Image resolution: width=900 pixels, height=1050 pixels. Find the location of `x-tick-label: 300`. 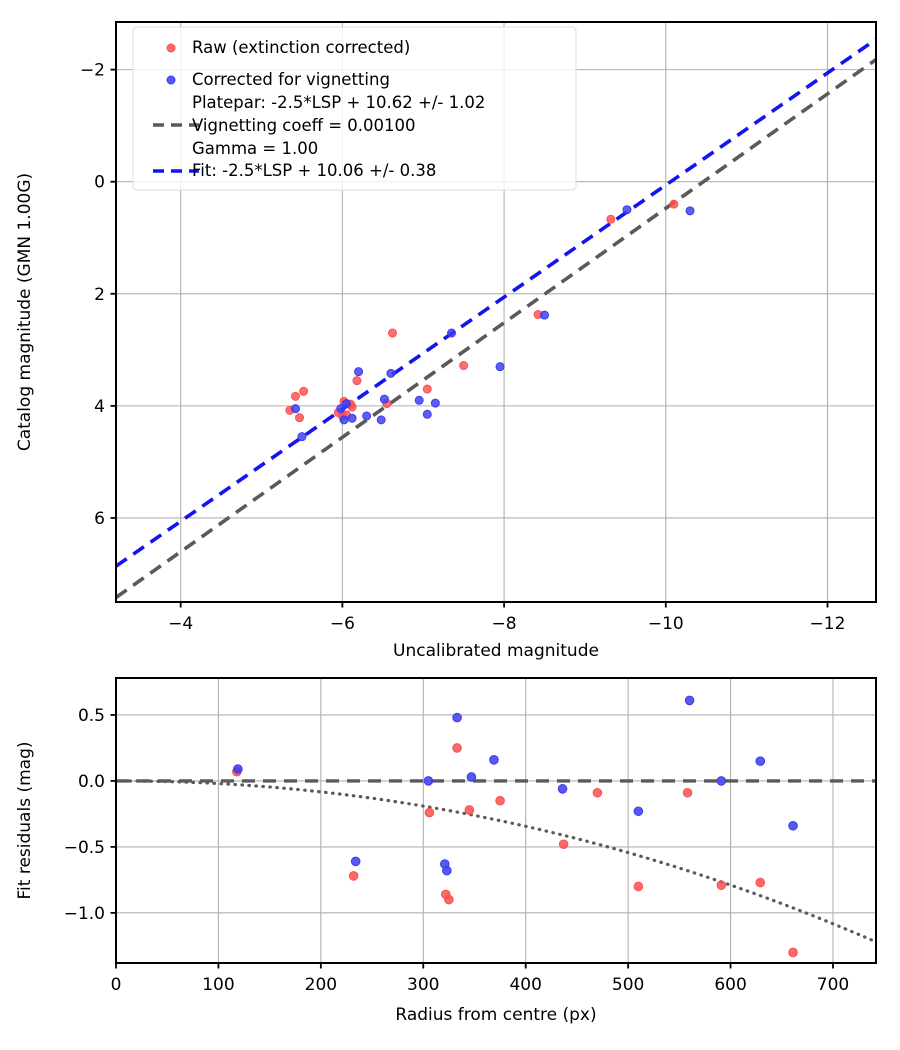

x-tick-label: 300 is located at coordinates (423, 985).